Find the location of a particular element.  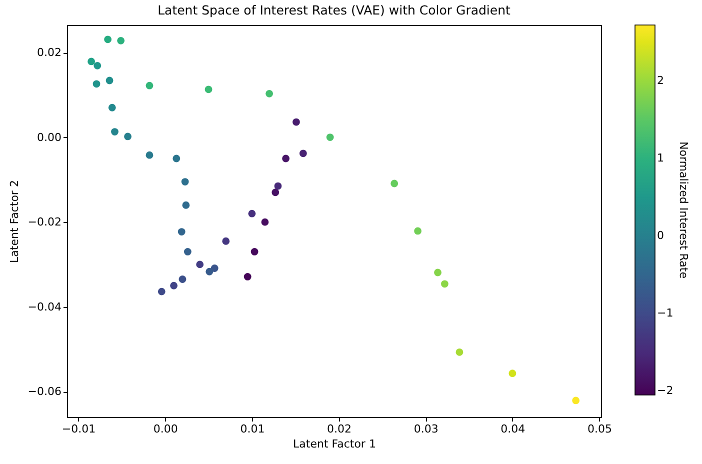

x-tick-label: 0.01 is located at coordinates (252, 429).